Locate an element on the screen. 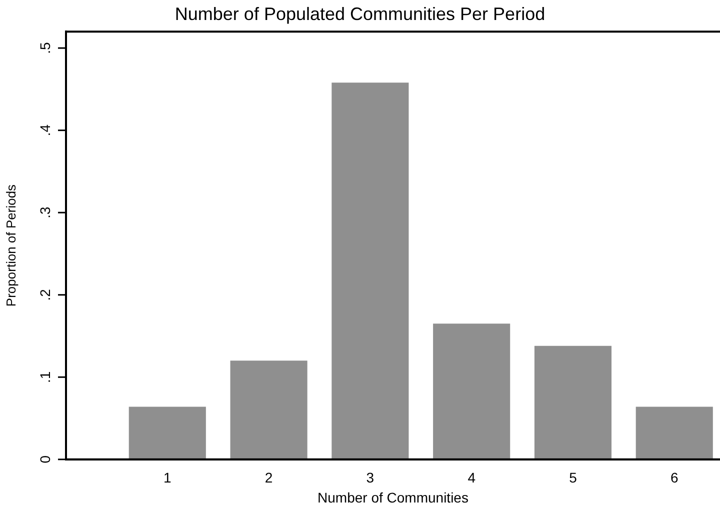  y-axis-title: Proportion of Periods is located at coordinates (10, 245).